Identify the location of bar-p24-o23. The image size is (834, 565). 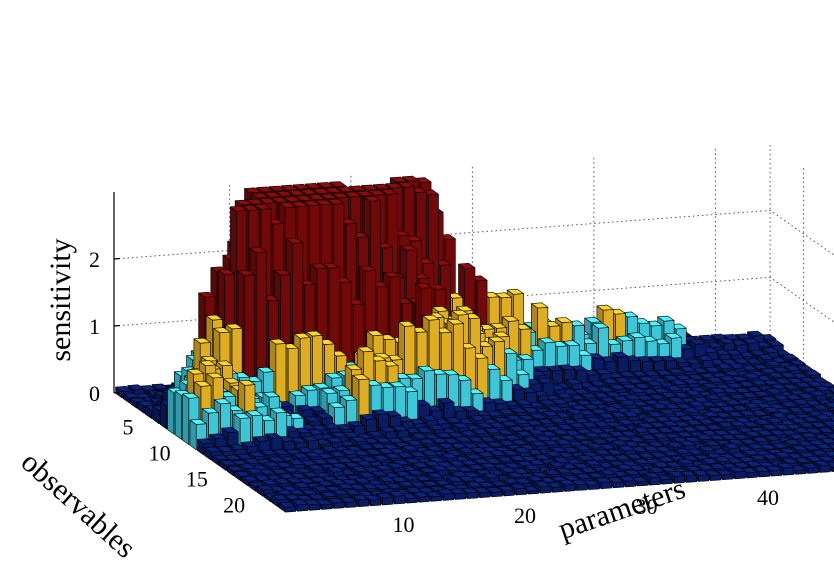
(567, 485).